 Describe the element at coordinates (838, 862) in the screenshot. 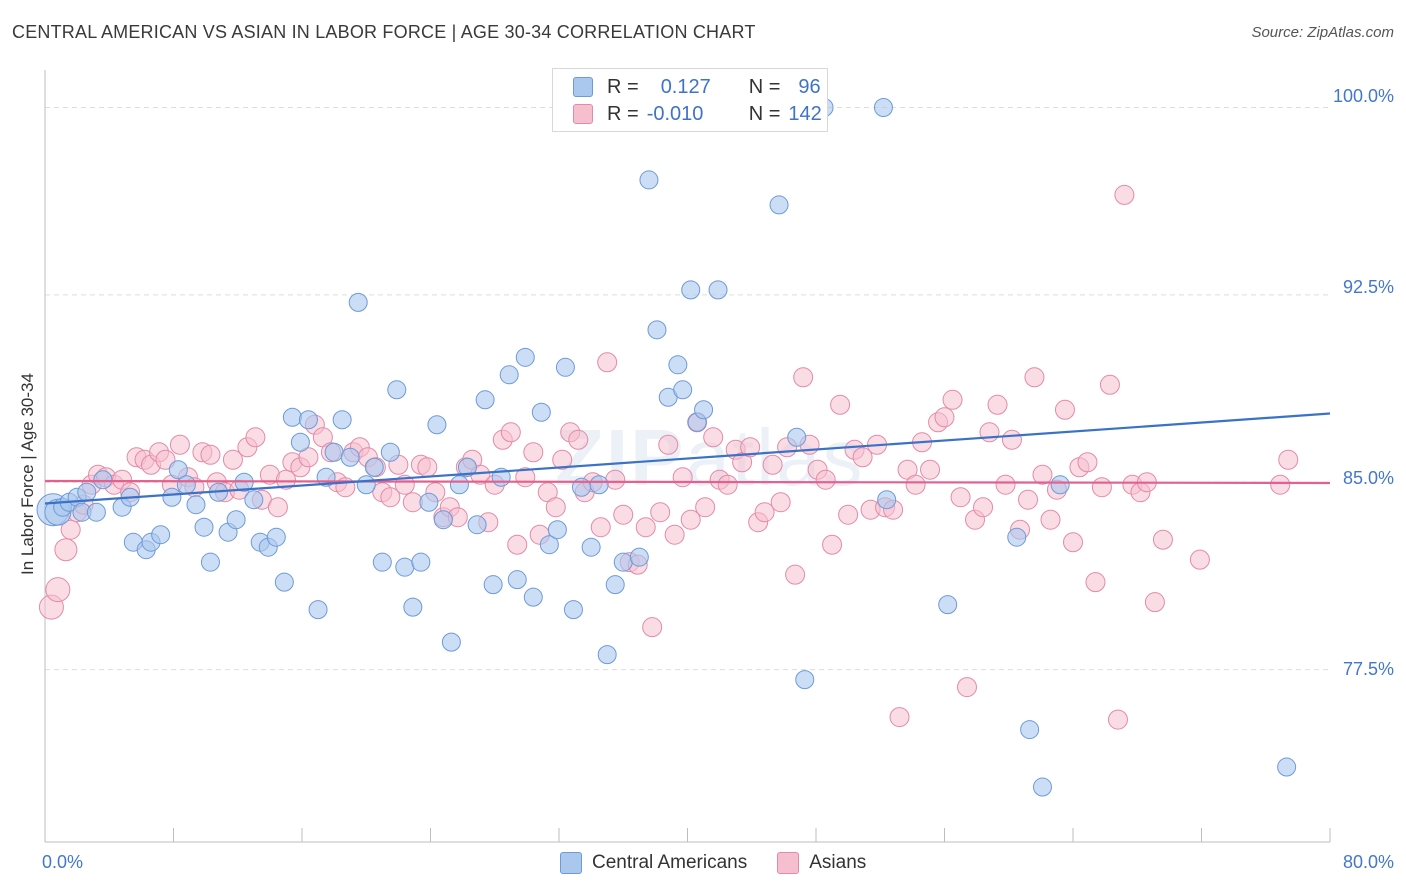

I see `legend-label-asians: Asians` at that location.